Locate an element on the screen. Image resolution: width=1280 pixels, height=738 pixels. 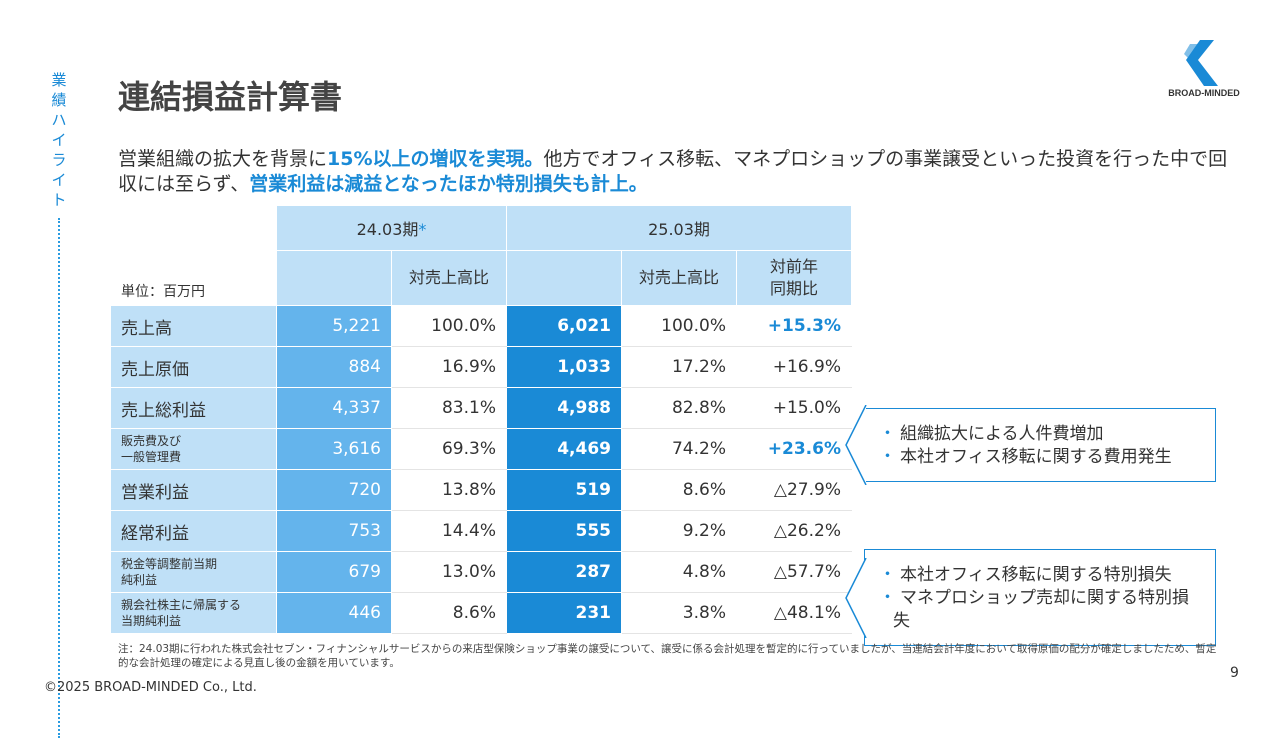
table-row: 売上原価 884 16.9% 1,033 17.2% +16.9% is located at coordinates (481, 367).